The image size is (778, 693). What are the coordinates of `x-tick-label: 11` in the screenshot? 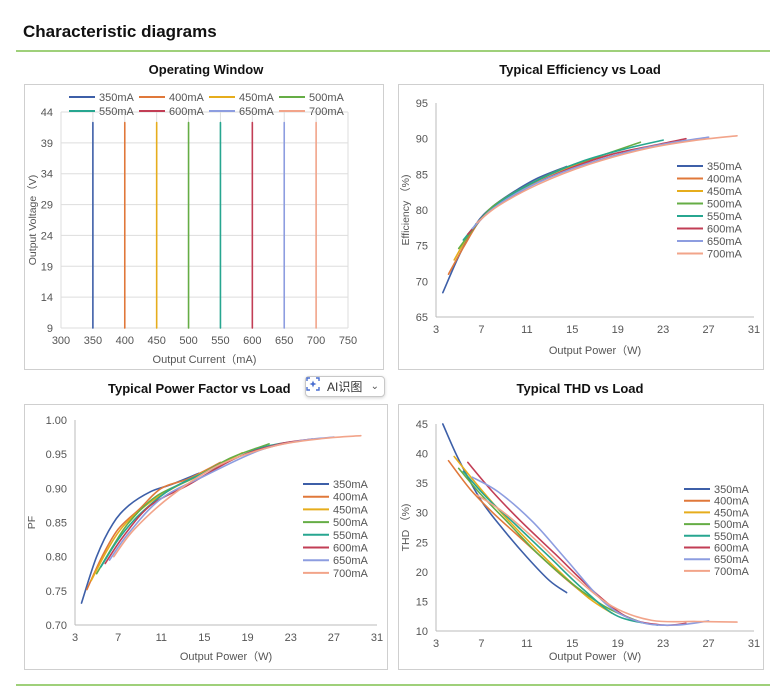 It's located at (526, 644).